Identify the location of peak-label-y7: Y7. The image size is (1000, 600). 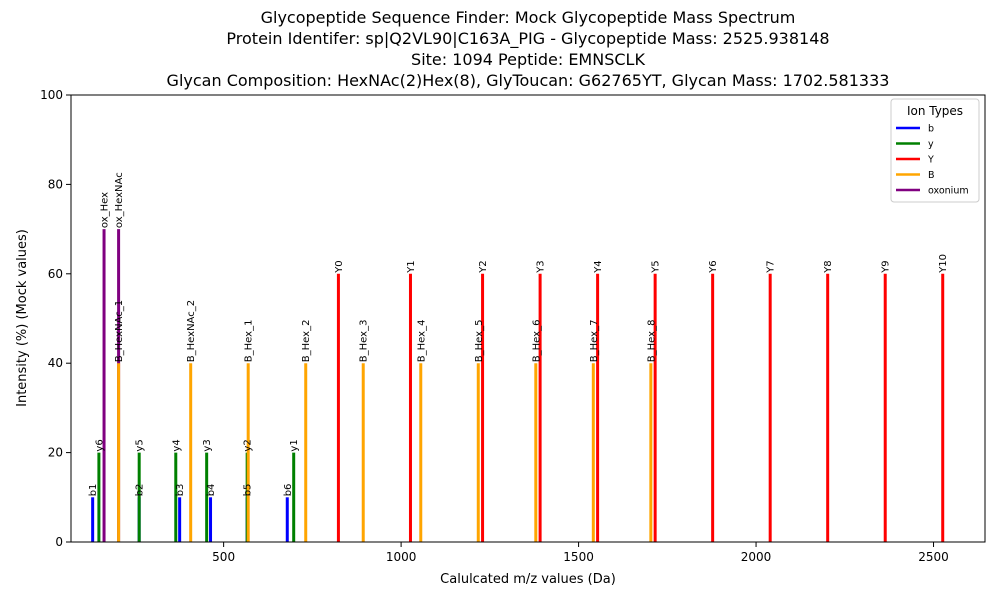
(771, 266).